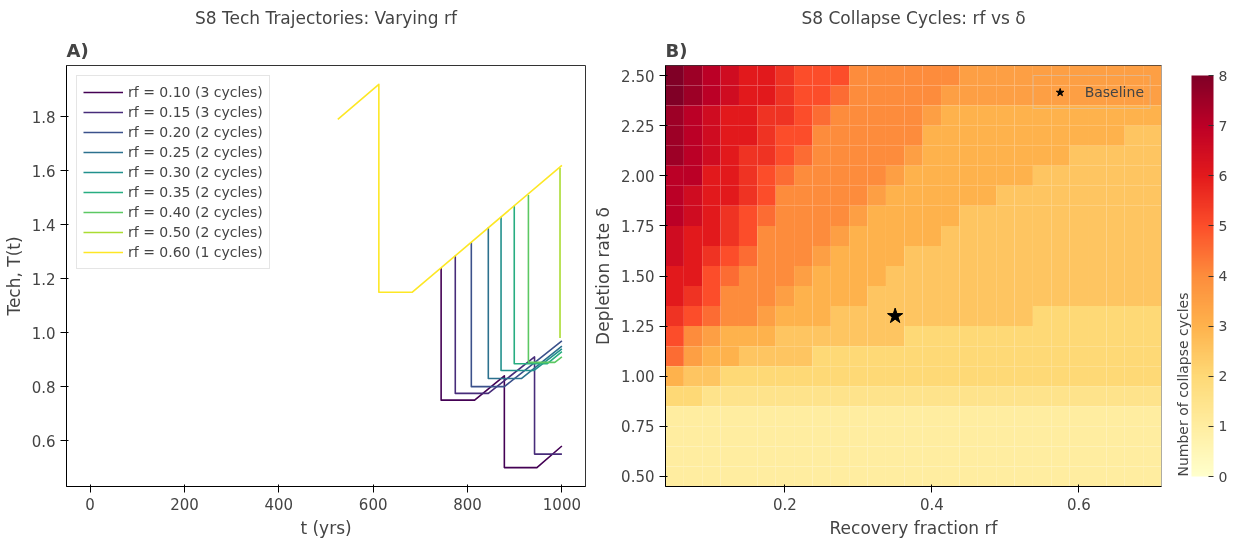 This screenshot has height=548, width=1243. What do you see at coordinates (13, 276) in the screenshot?
I see `y-axis-title: Tech, T(t)` at bounding box center [13, 276].